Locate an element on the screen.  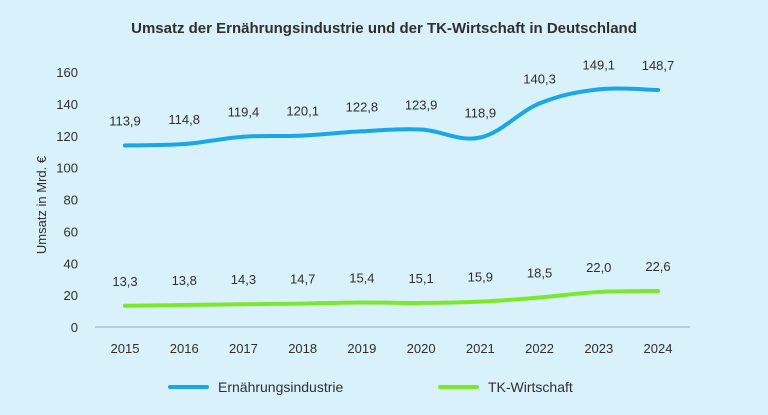
x-tick-label: 2022 is located at coordinates (539, 348).